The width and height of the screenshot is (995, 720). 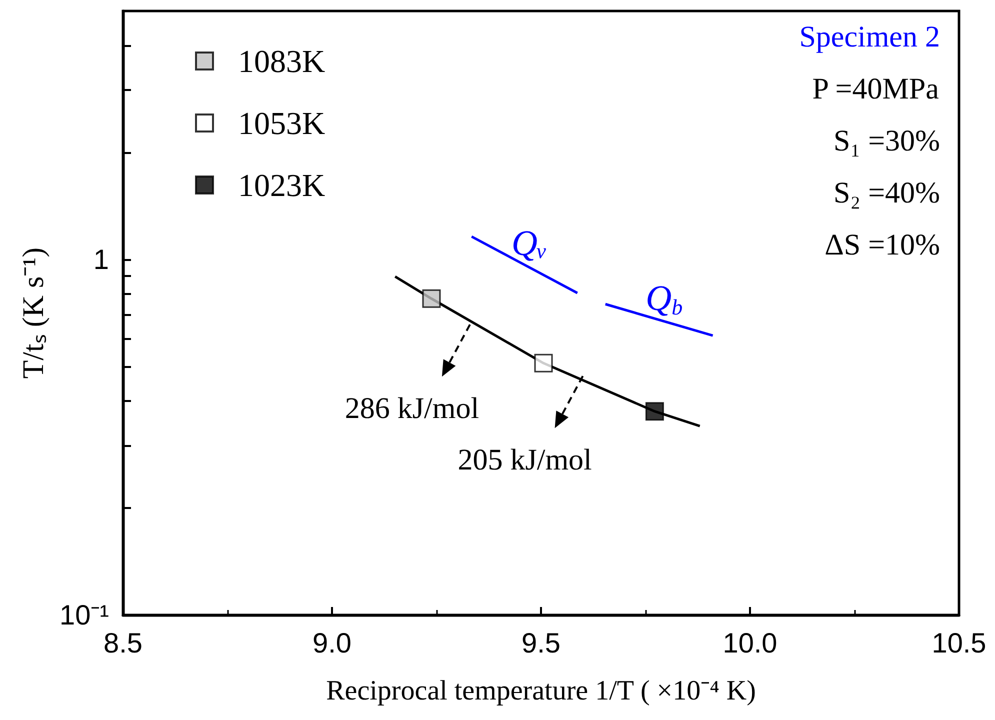 What do you see at coordinates (869, 37) in the screenshot?
I see `annotation: Specimen 2` at bounding box center [869, 37].